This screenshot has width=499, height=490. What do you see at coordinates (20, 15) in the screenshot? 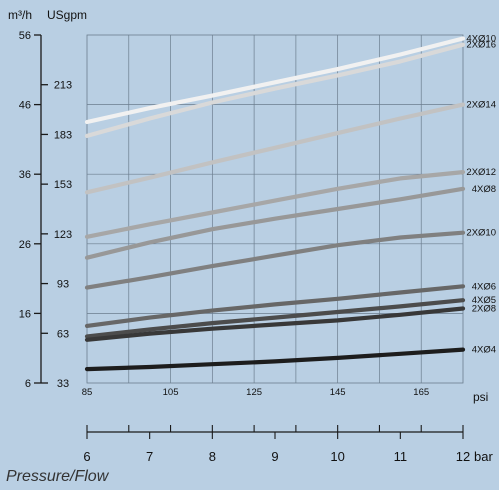
I see `m3h-unit-label: m³/h` at bounding box center [20, 15].